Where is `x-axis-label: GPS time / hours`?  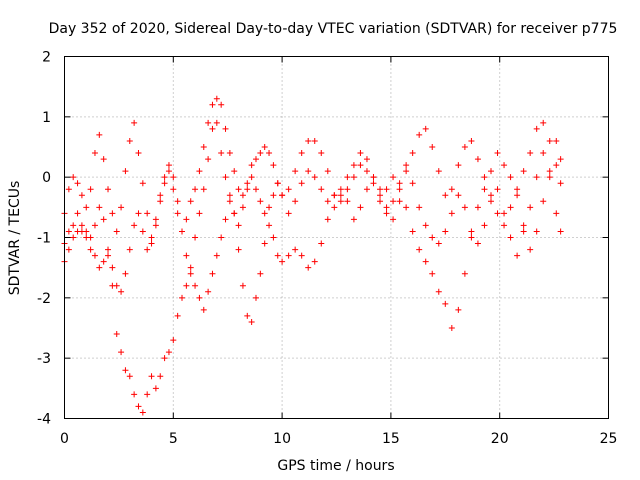
x-axis-label: GPS time / hours is located at coordinates (335, 466).